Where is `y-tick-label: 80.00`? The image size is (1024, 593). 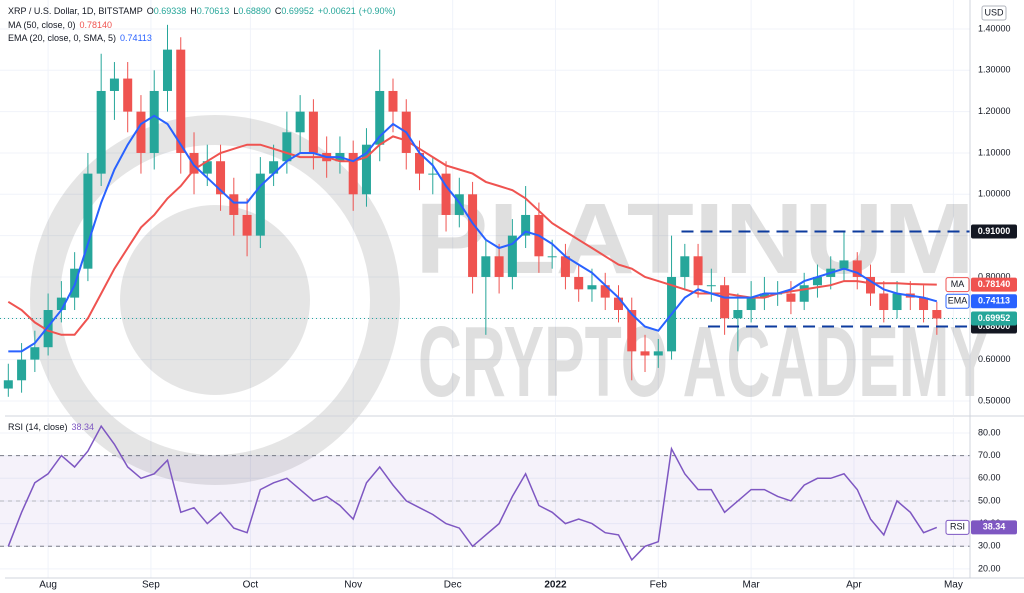
y-tick-label: 80.00 is located at coordinates (989, 432).